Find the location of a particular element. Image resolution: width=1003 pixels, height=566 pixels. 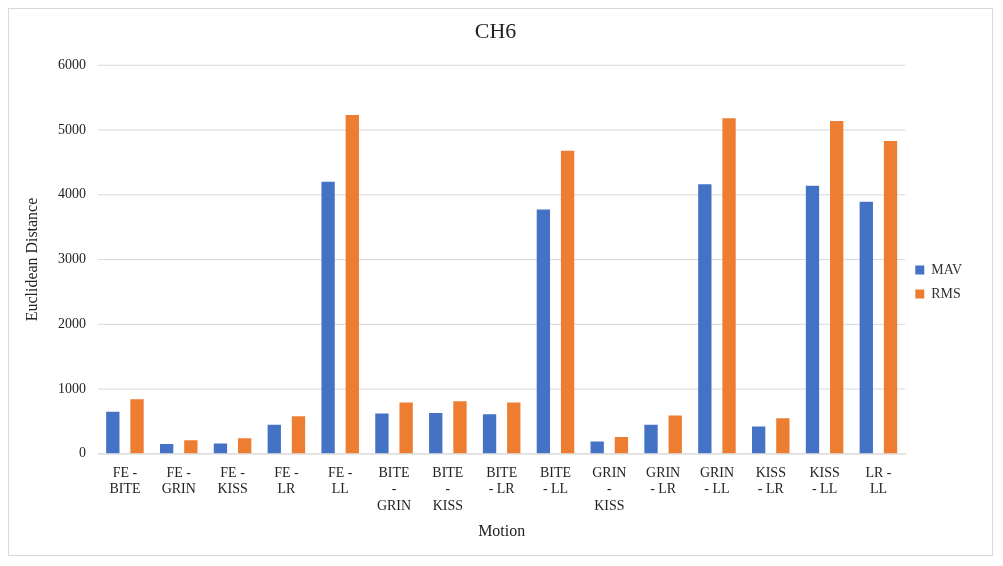

x-tick-label: FE - KISS is located at coordinates (232, 480).